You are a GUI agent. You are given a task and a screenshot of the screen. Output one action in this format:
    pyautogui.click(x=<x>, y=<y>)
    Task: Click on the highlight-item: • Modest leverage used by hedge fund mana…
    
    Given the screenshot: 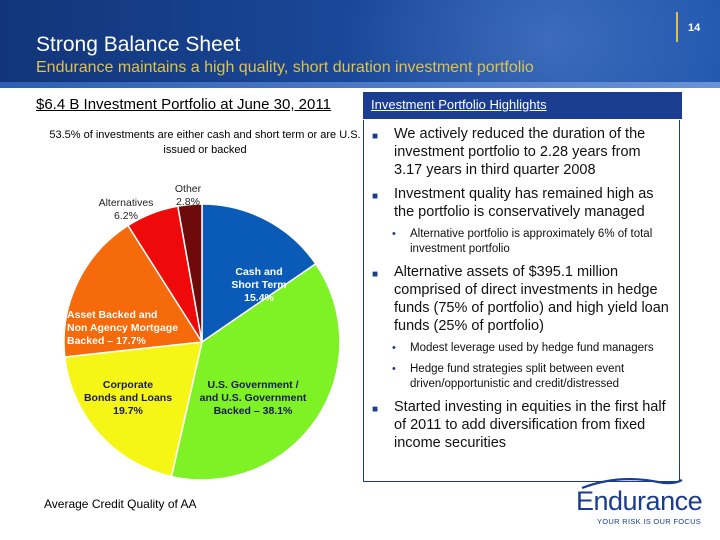 What is the action you would take?
    pyautogui.click(x=531, y=348)
    